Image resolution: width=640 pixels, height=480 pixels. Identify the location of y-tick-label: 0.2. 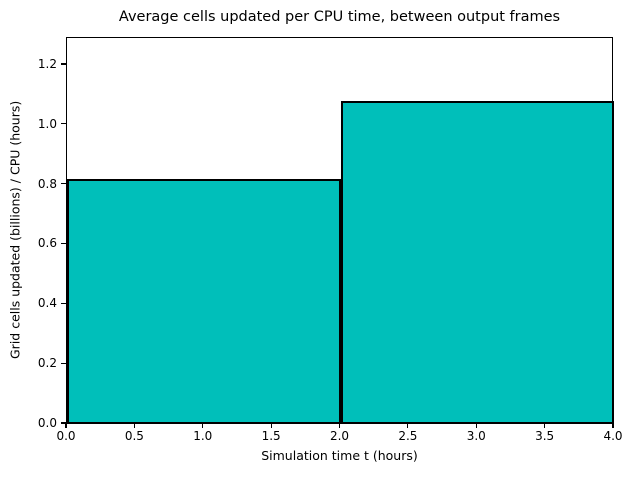
(47, 363).